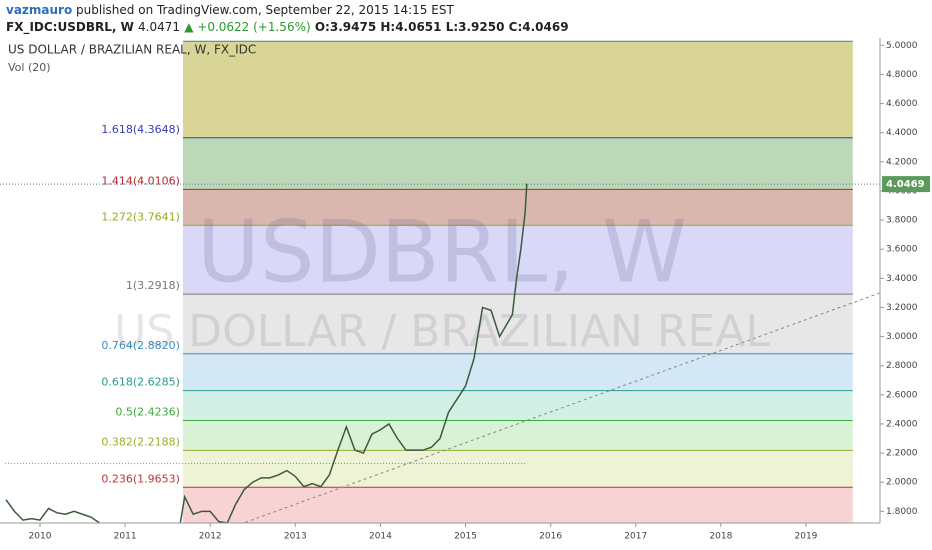 This screenshot has width=932, height=550. I want to click on watermark: USDBRL, W, so click(442, 252).